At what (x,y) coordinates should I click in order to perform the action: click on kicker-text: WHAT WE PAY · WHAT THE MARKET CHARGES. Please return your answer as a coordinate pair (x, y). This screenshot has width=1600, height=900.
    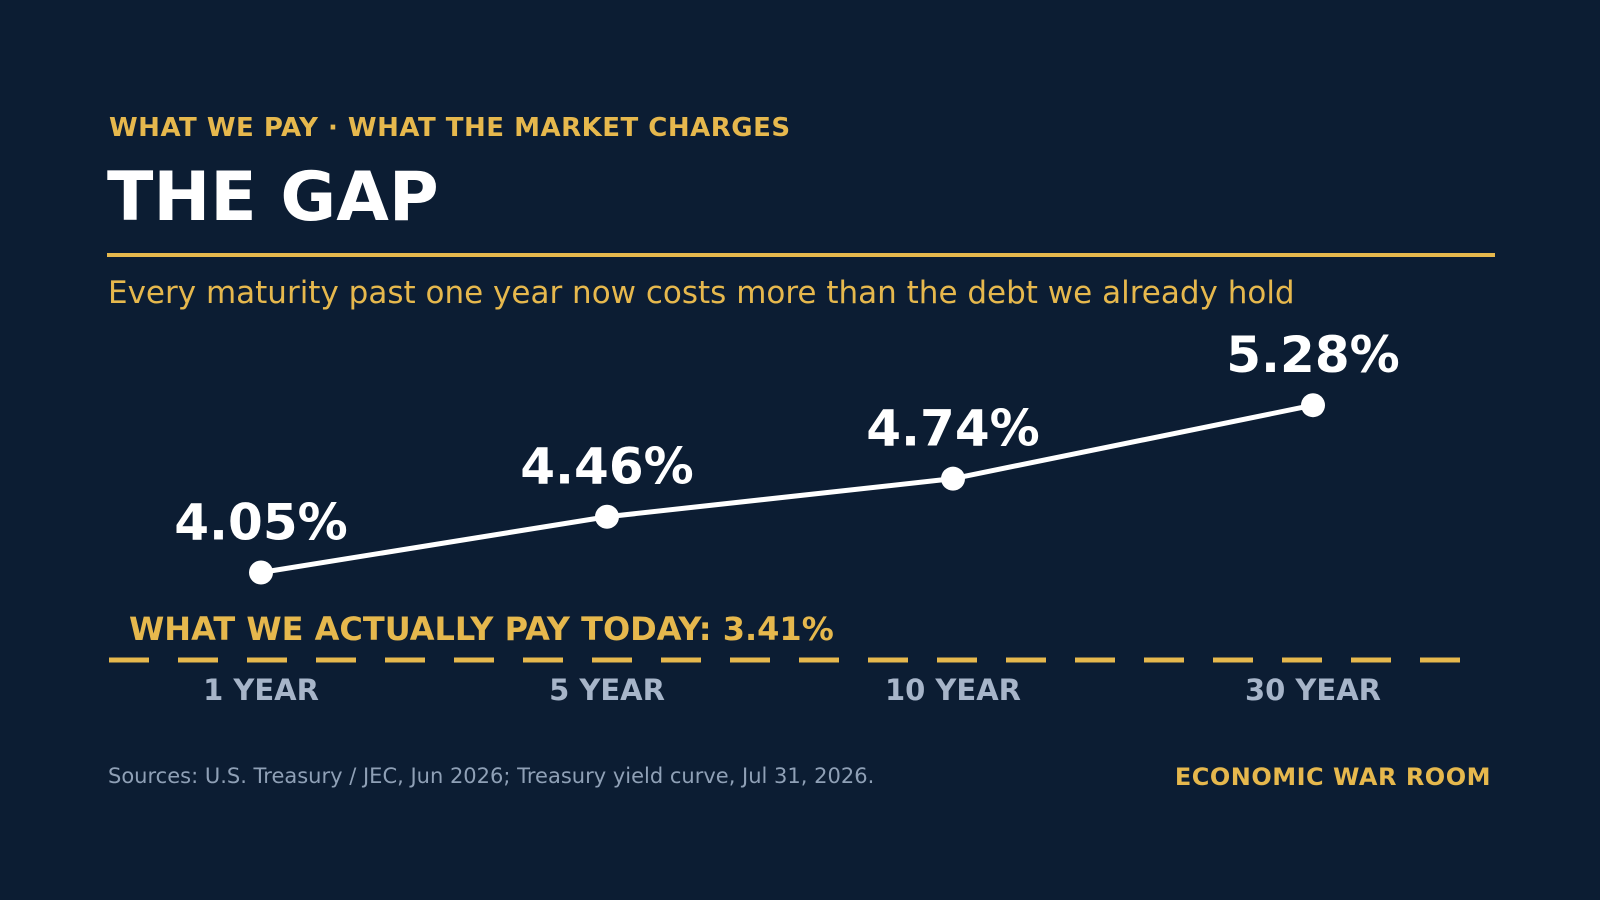
    Looking at the image, I should click on (450, 128).